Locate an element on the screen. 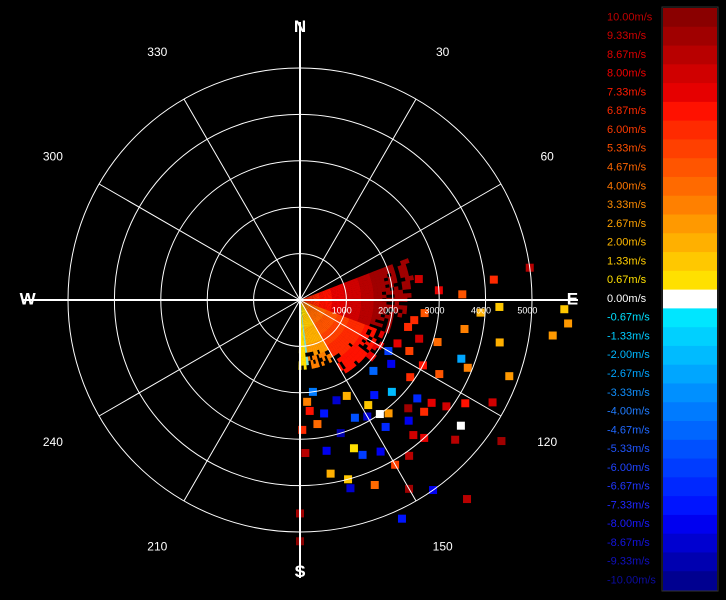 This screenshot has height=600, width=726. colorbar-label: -10.00m/s is located at coordinates (631, 581).